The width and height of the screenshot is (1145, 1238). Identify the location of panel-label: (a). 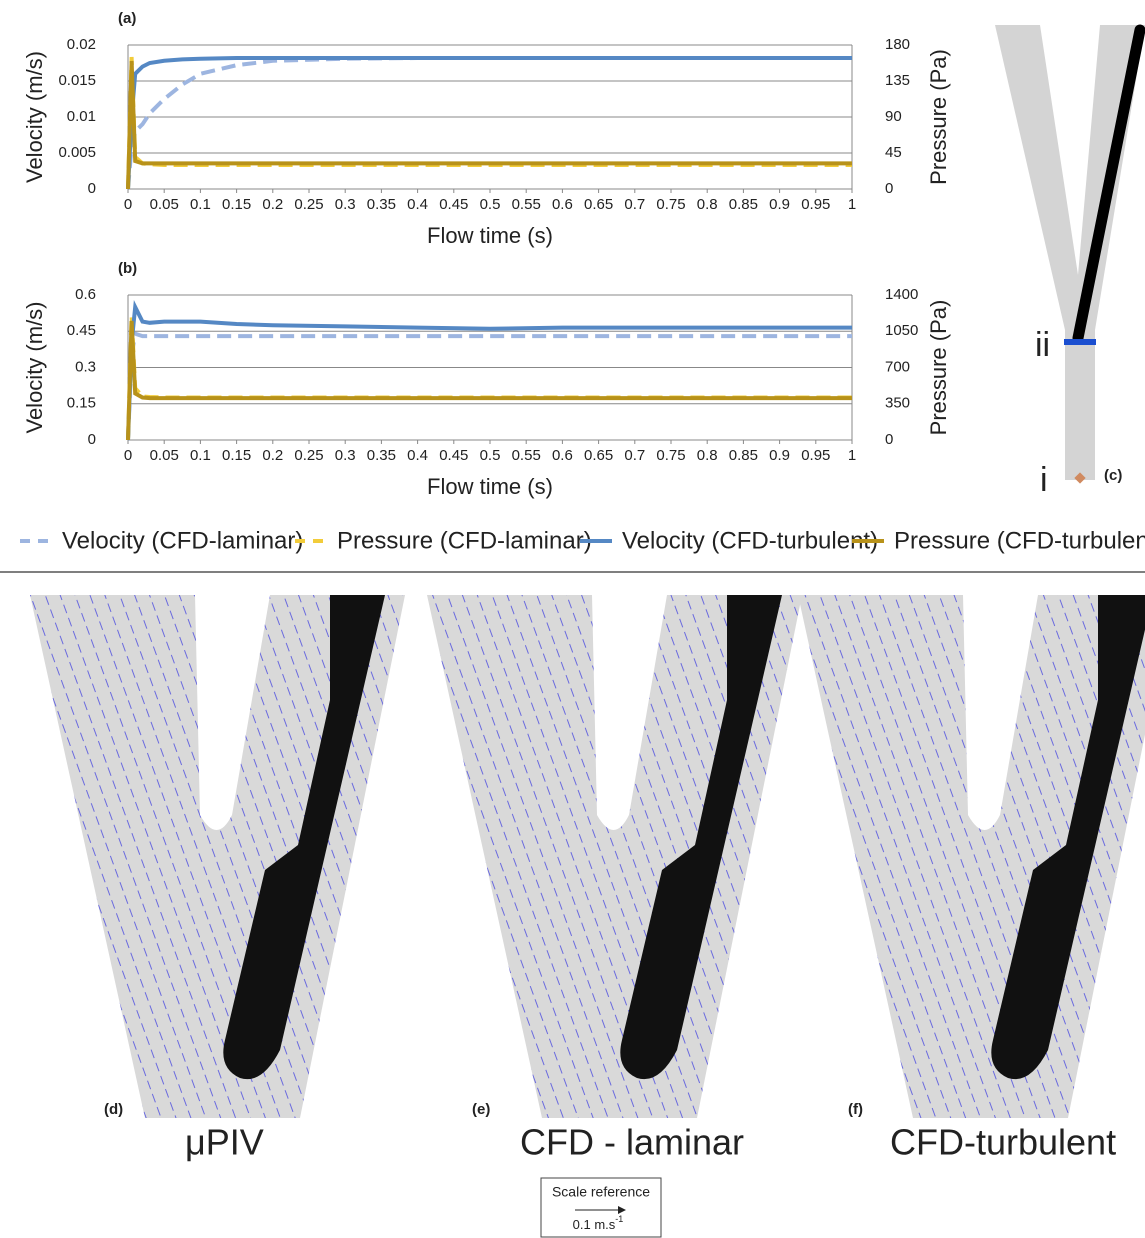
(127, 18).